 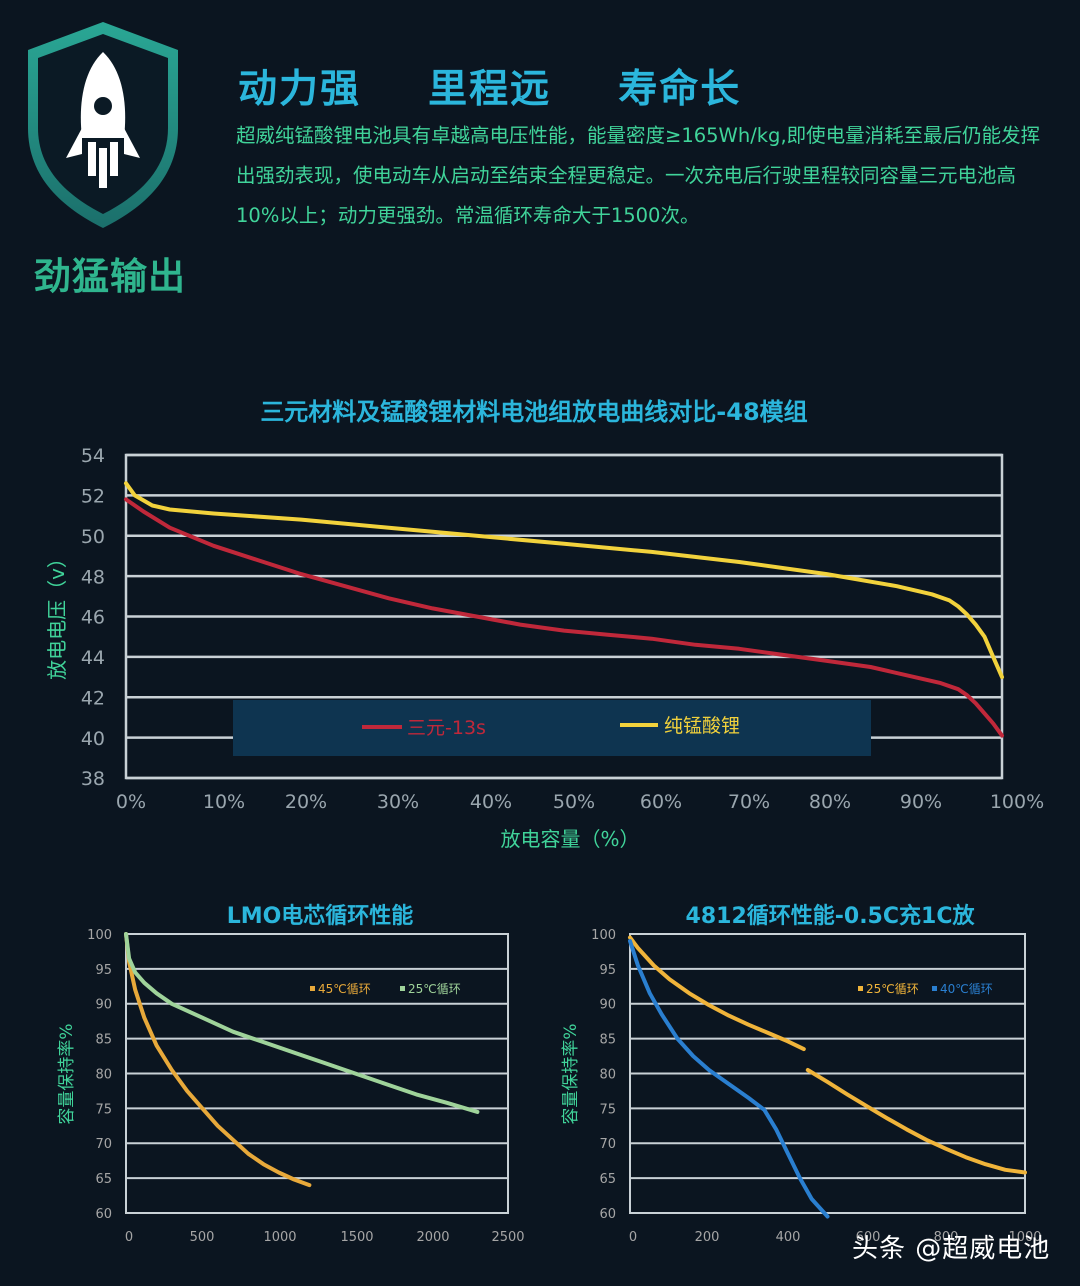 I want to click on x-tick-label: 200, so click(x=707, y=1237).